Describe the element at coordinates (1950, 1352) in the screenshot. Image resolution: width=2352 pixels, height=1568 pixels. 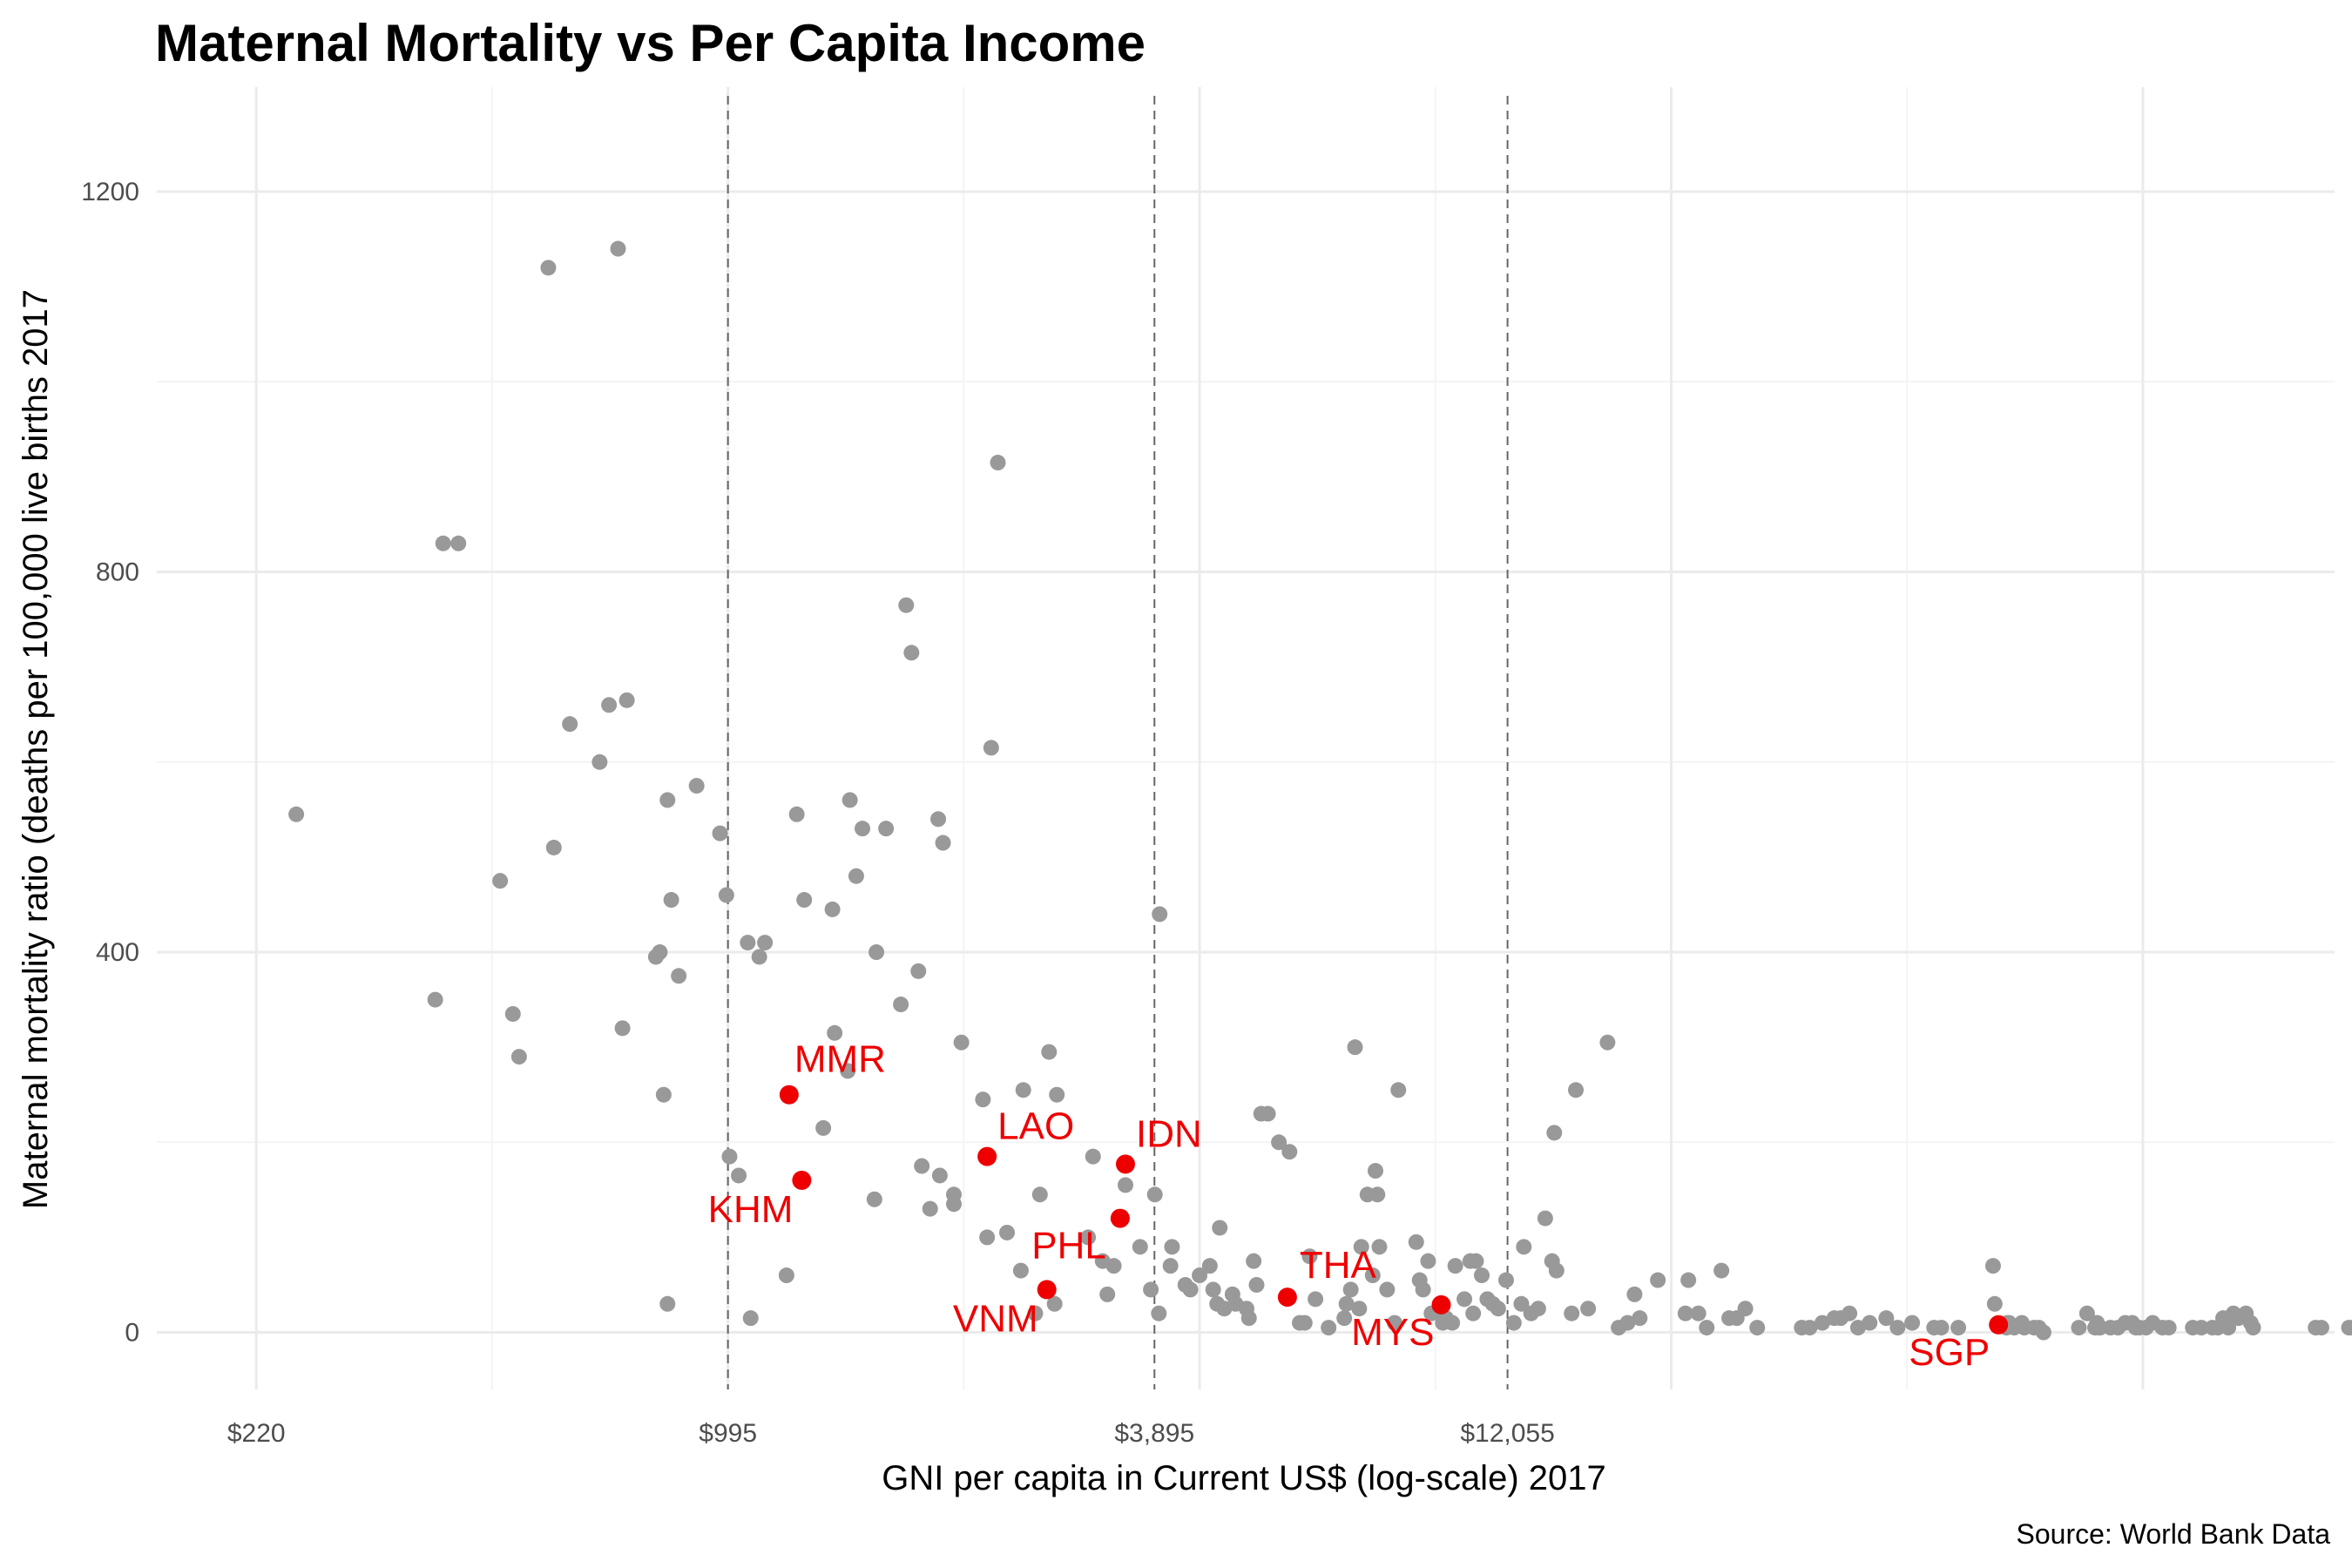
I see `point-label-sgp: SGP` at that location.